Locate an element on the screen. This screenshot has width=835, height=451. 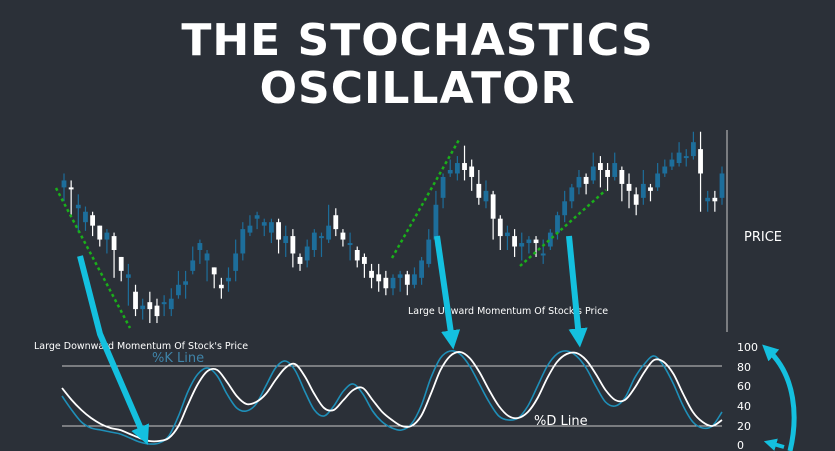
oscillator-y-axis: 100 80 60 40 20 0 is located at coordinates (747, 396).